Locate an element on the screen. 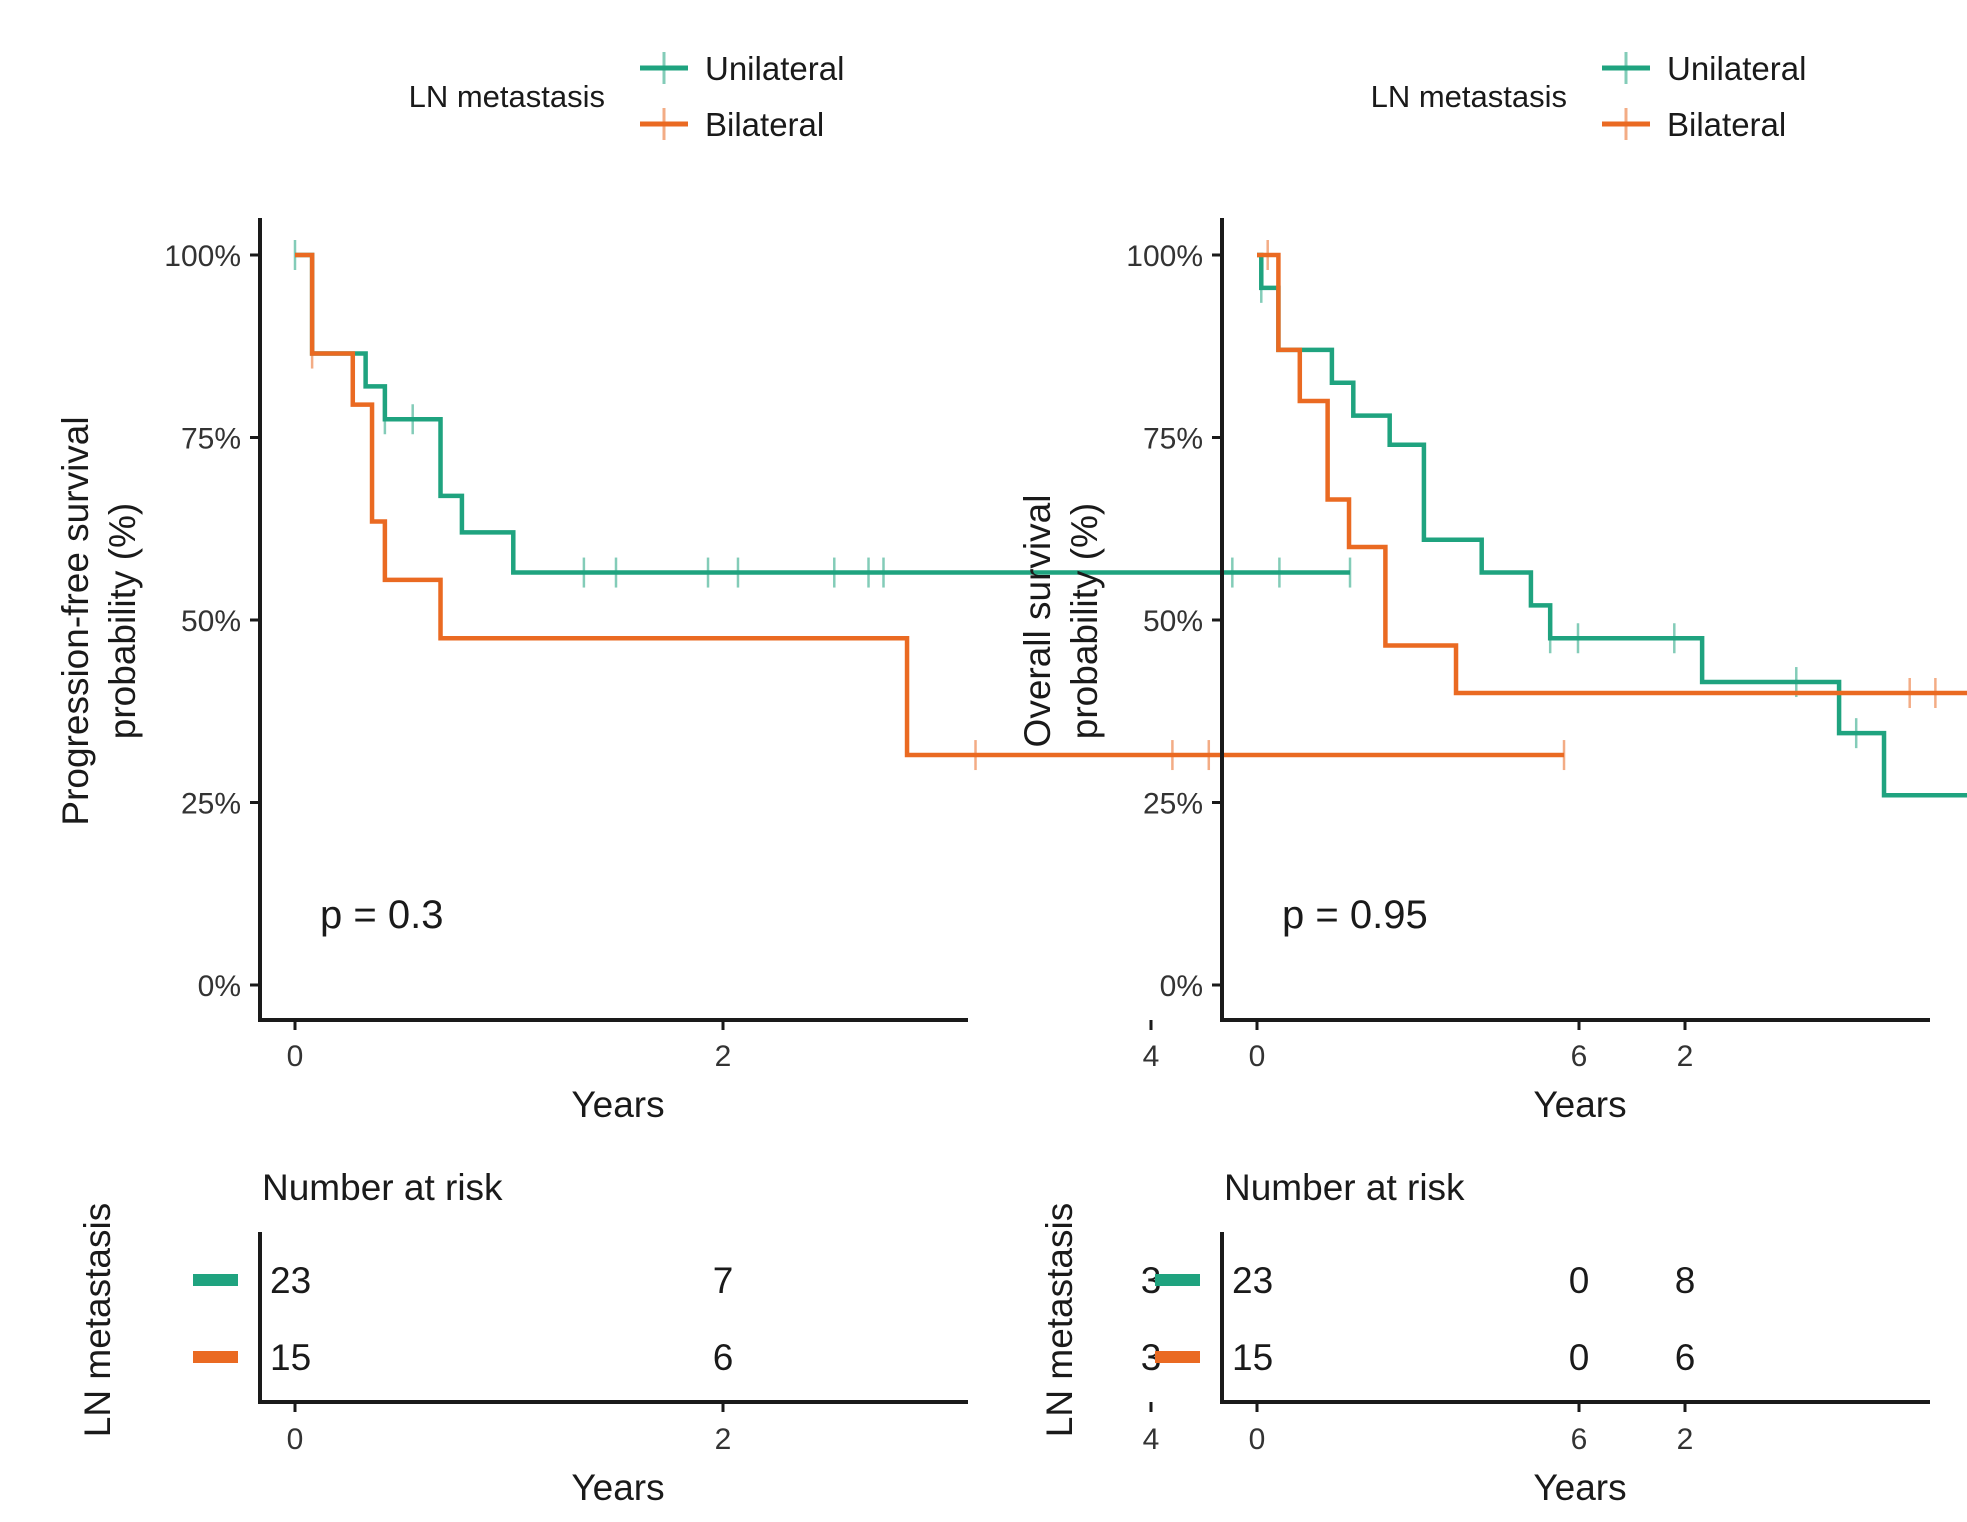  risk-x-tick-label: 6 is located at coordinates (1579, 1439).